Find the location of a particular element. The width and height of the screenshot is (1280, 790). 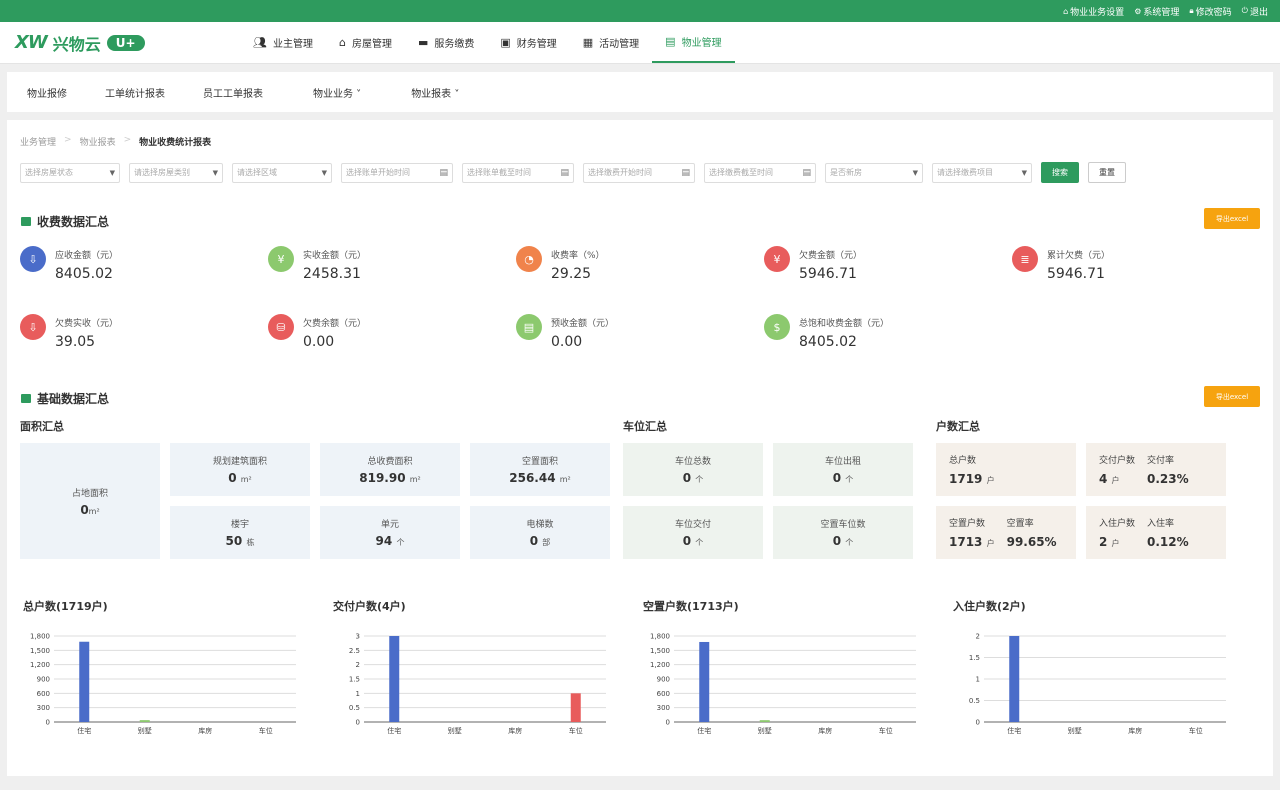

nav-house-management: ⌂ 房屋管理 is located at coordinates (365, 43).